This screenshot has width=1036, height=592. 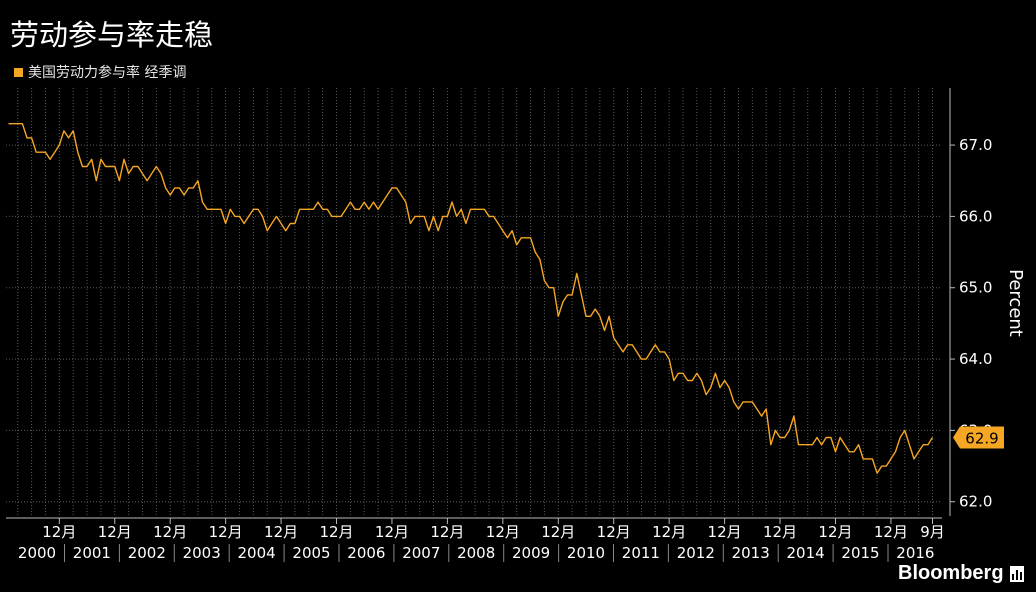 What do you see at coordinates (202, 553) in the screenshot?
I see `x-tick-year-label: 2003` at bounding box center [202, 553].